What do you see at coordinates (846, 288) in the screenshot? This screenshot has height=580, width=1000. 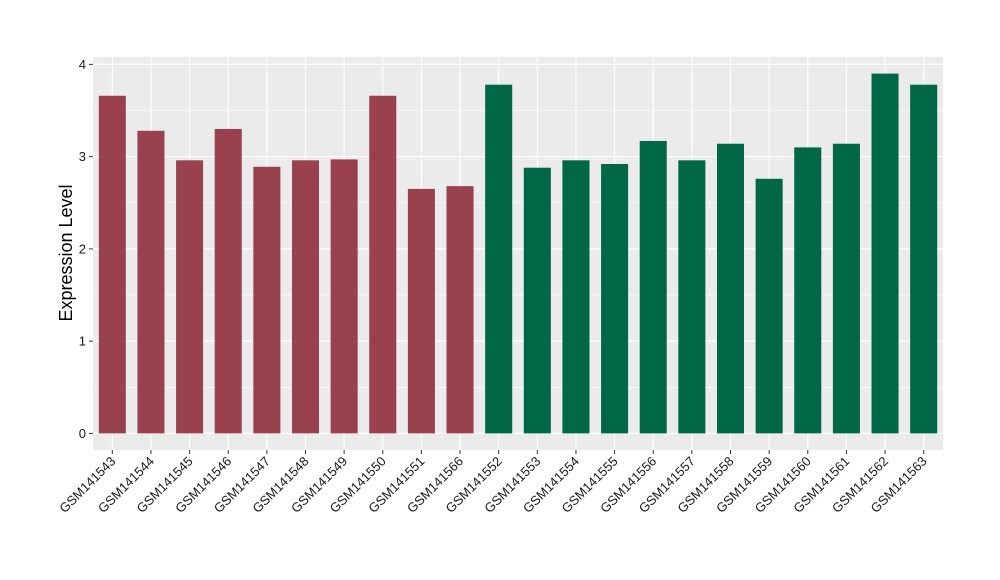 I see `bar-GSM141561` at bounding box center [846, 288].